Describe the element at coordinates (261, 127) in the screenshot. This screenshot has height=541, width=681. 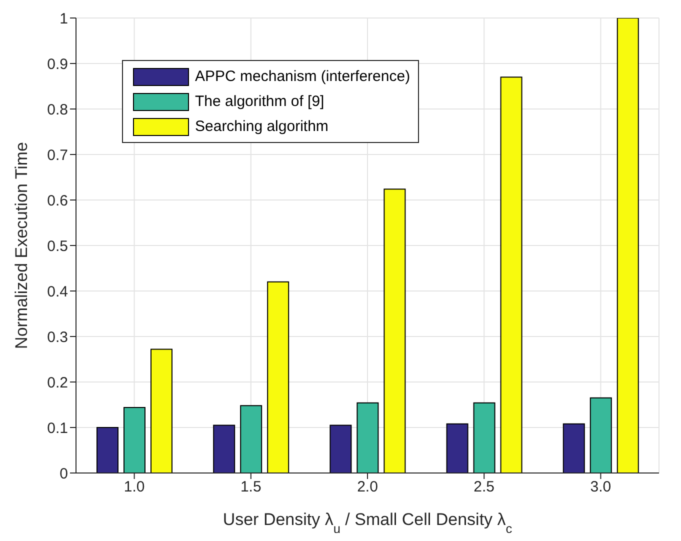
I see `legend-label: Searching algorithm` at that location.